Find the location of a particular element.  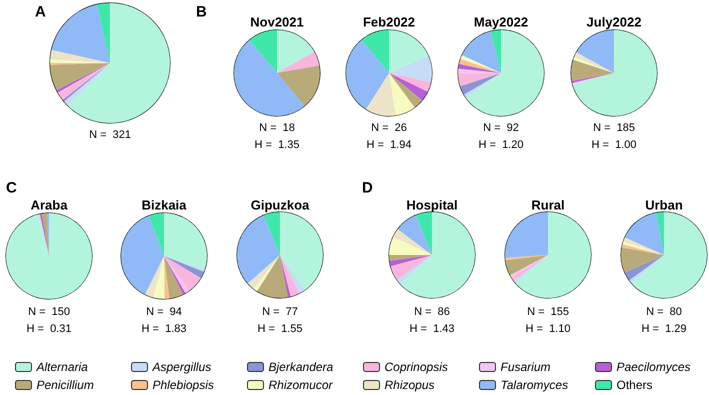

legend-label: Coprinopsis is located at coordinates (416, 367).